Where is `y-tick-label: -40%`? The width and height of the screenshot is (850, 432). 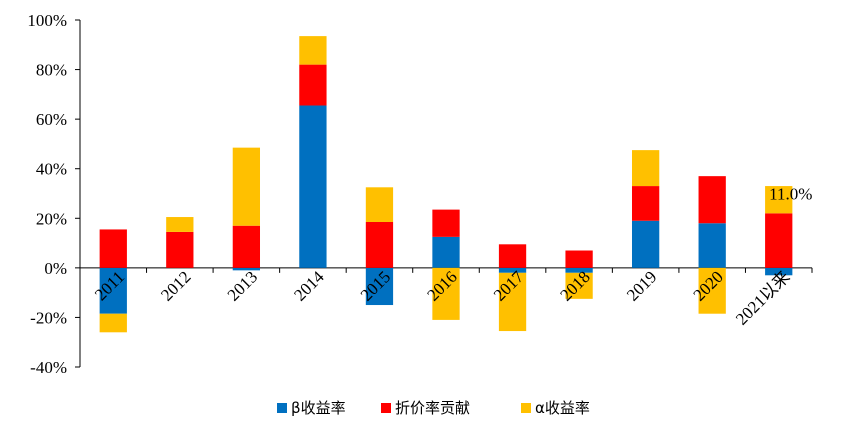
y-tick-label: -40% is located at coordinates (48, 367).